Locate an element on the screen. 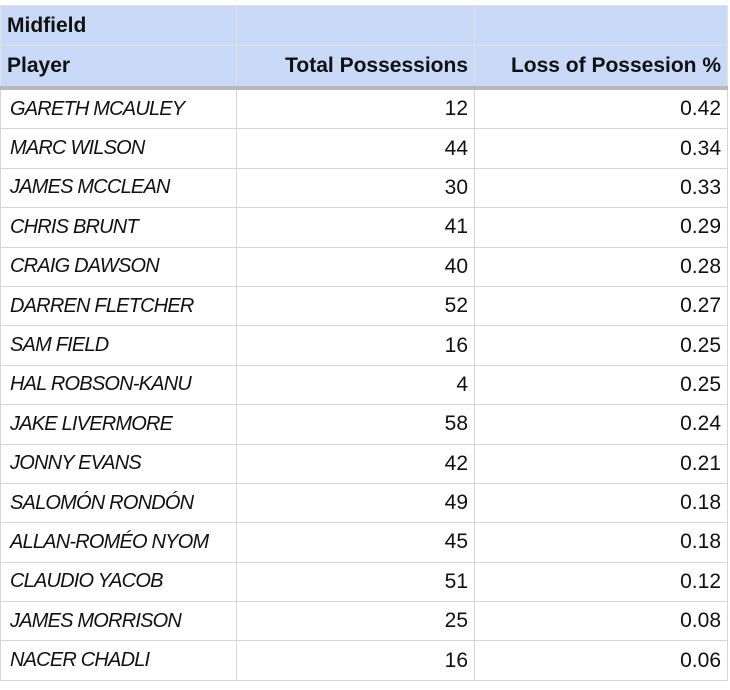  number-cell: 49 is located at coordinates (355, 503).